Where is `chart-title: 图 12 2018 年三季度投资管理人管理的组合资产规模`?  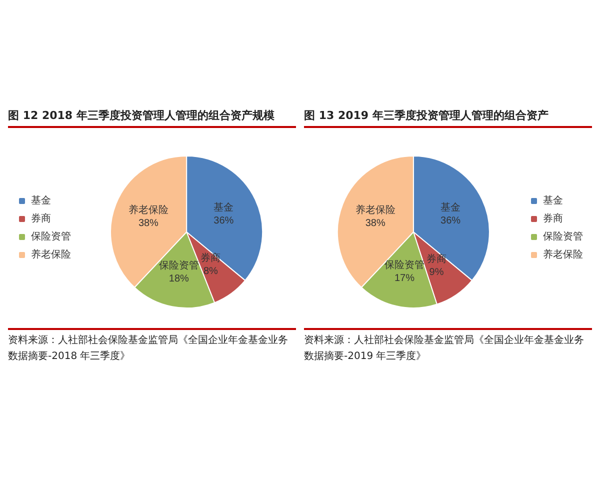
chart-title: 图 12 2018 年三季度投资管理人管理的组合资产规模 is located at coordinates (152, 118).